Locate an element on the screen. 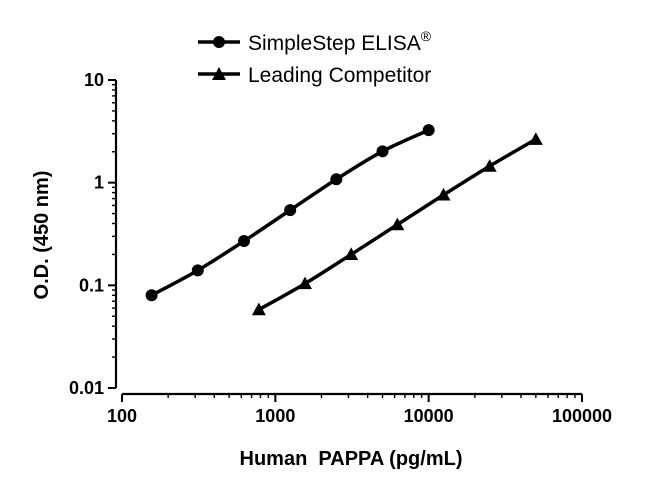 This screenshot has width=650, height=483. x-axis-title: Human PAPPA (pg/mL) is located at coordinates (351, 459).